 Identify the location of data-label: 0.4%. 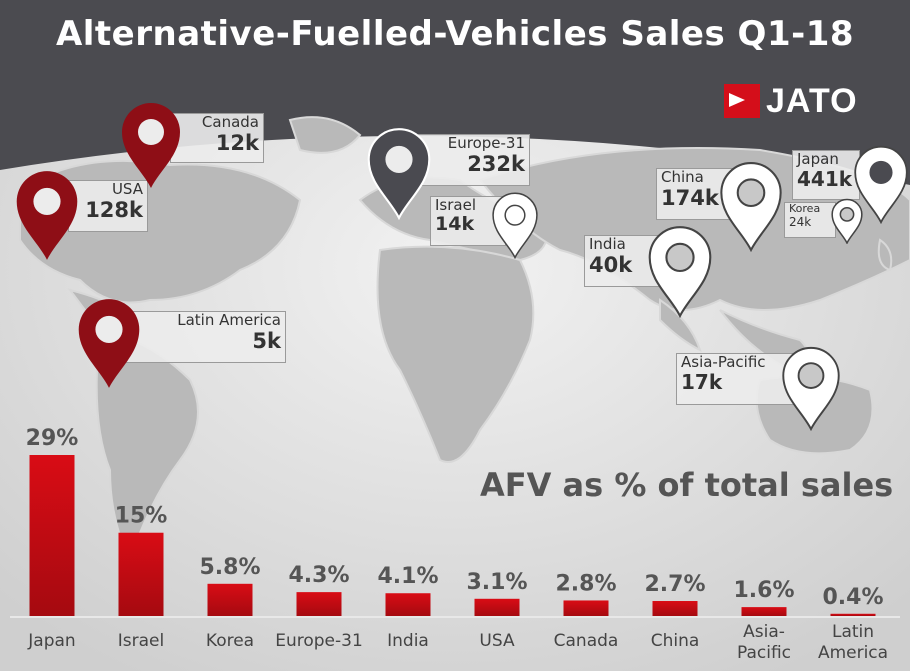
(852, 597).